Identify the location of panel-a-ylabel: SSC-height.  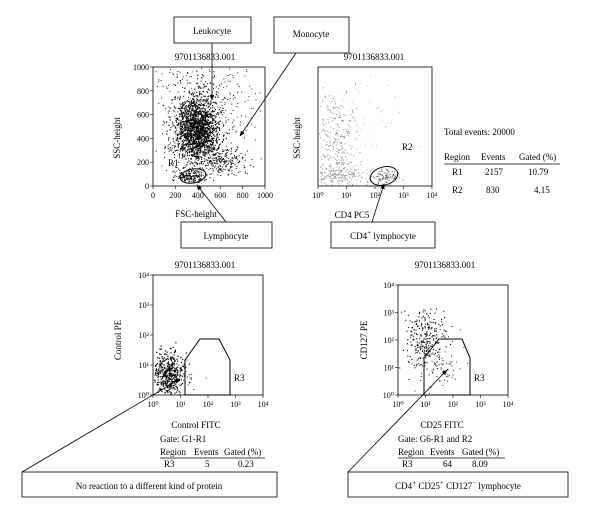
(117, 138).